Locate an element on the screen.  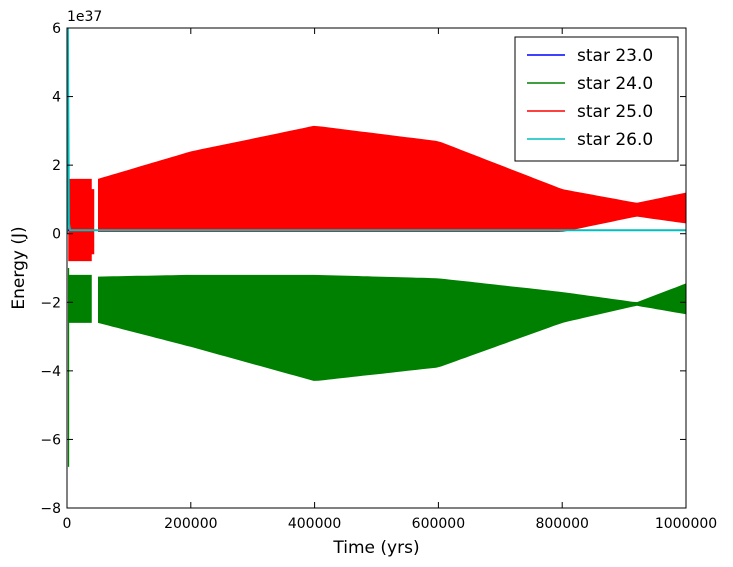
y-offset-label: 1e37 is located at coordinates (84, 17).